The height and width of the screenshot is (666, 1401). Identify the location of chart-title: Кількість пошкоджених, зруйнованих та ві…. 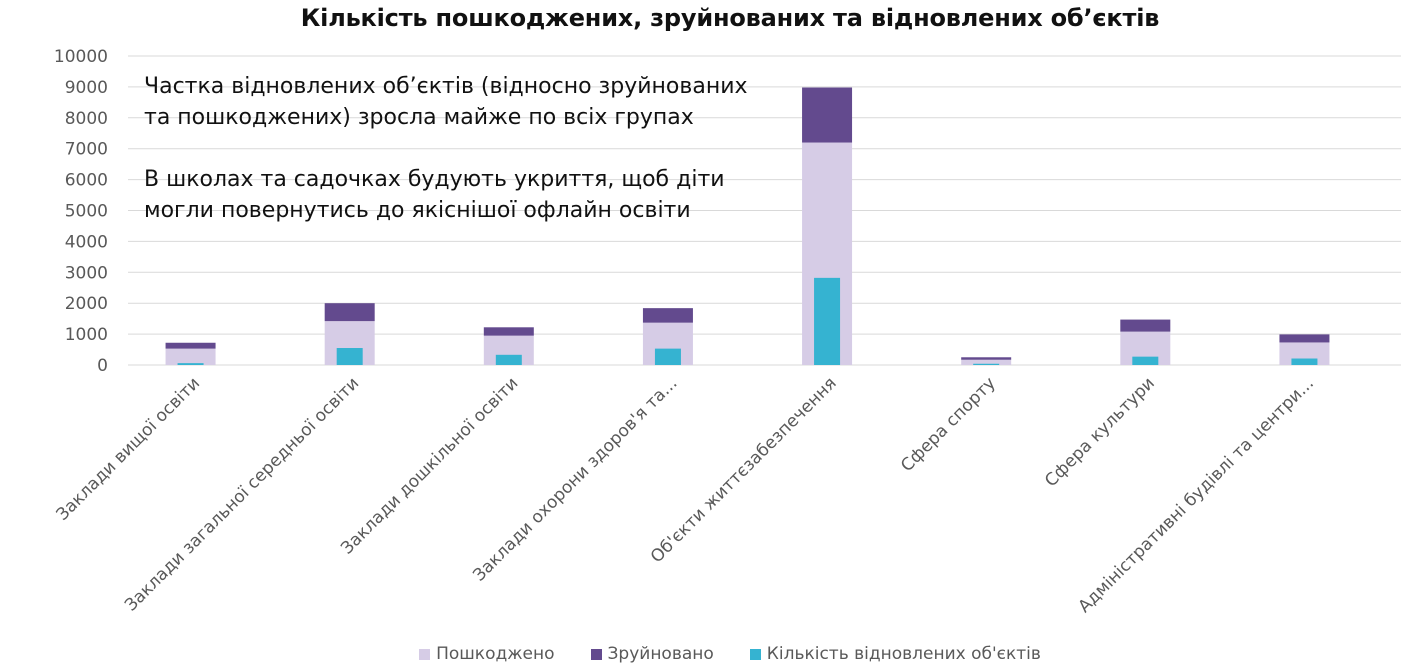
(730, 18).